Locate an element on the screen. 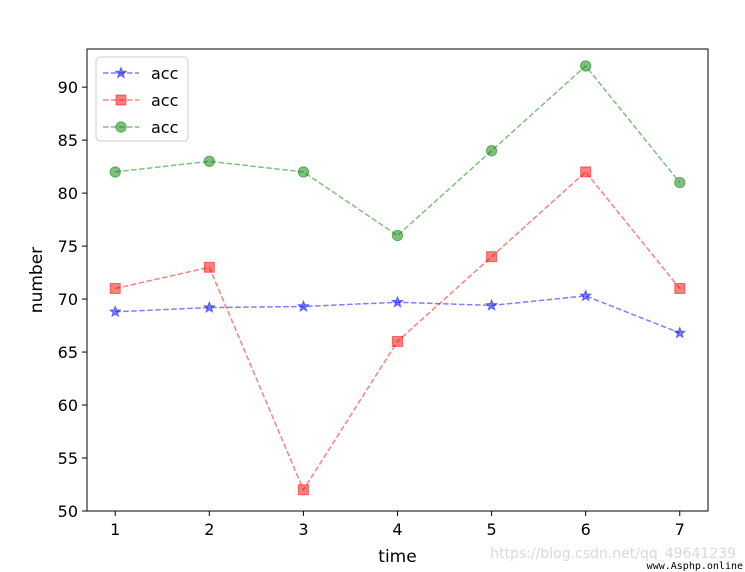  y-tick-label: 80 is located at coordinates (68, 193).